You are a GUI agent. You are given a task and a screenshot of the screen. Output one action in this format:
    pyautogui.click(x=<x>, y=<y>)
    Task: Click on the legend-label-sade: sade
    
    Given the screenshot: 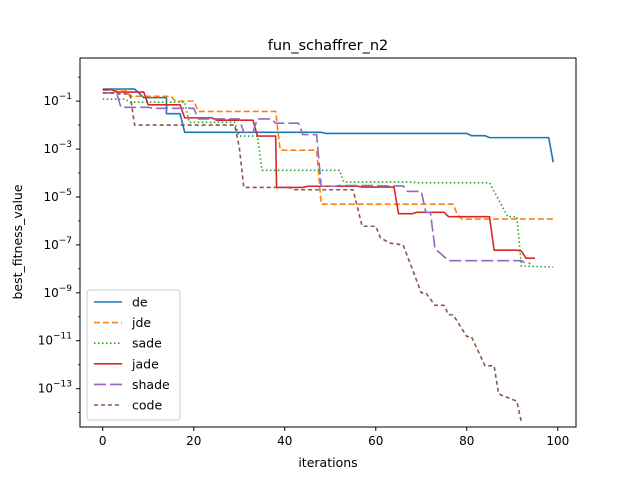 What is the action you would take?
    pyautogui.click(x=147, y=343)
    